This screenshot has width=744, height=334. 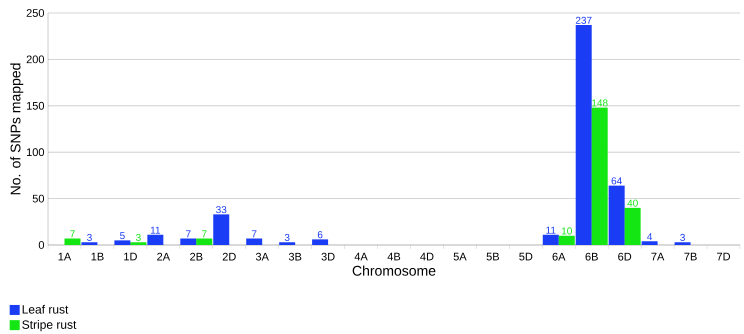 I want to click on x-tick-label: 5A, so click(x=460, y=256).